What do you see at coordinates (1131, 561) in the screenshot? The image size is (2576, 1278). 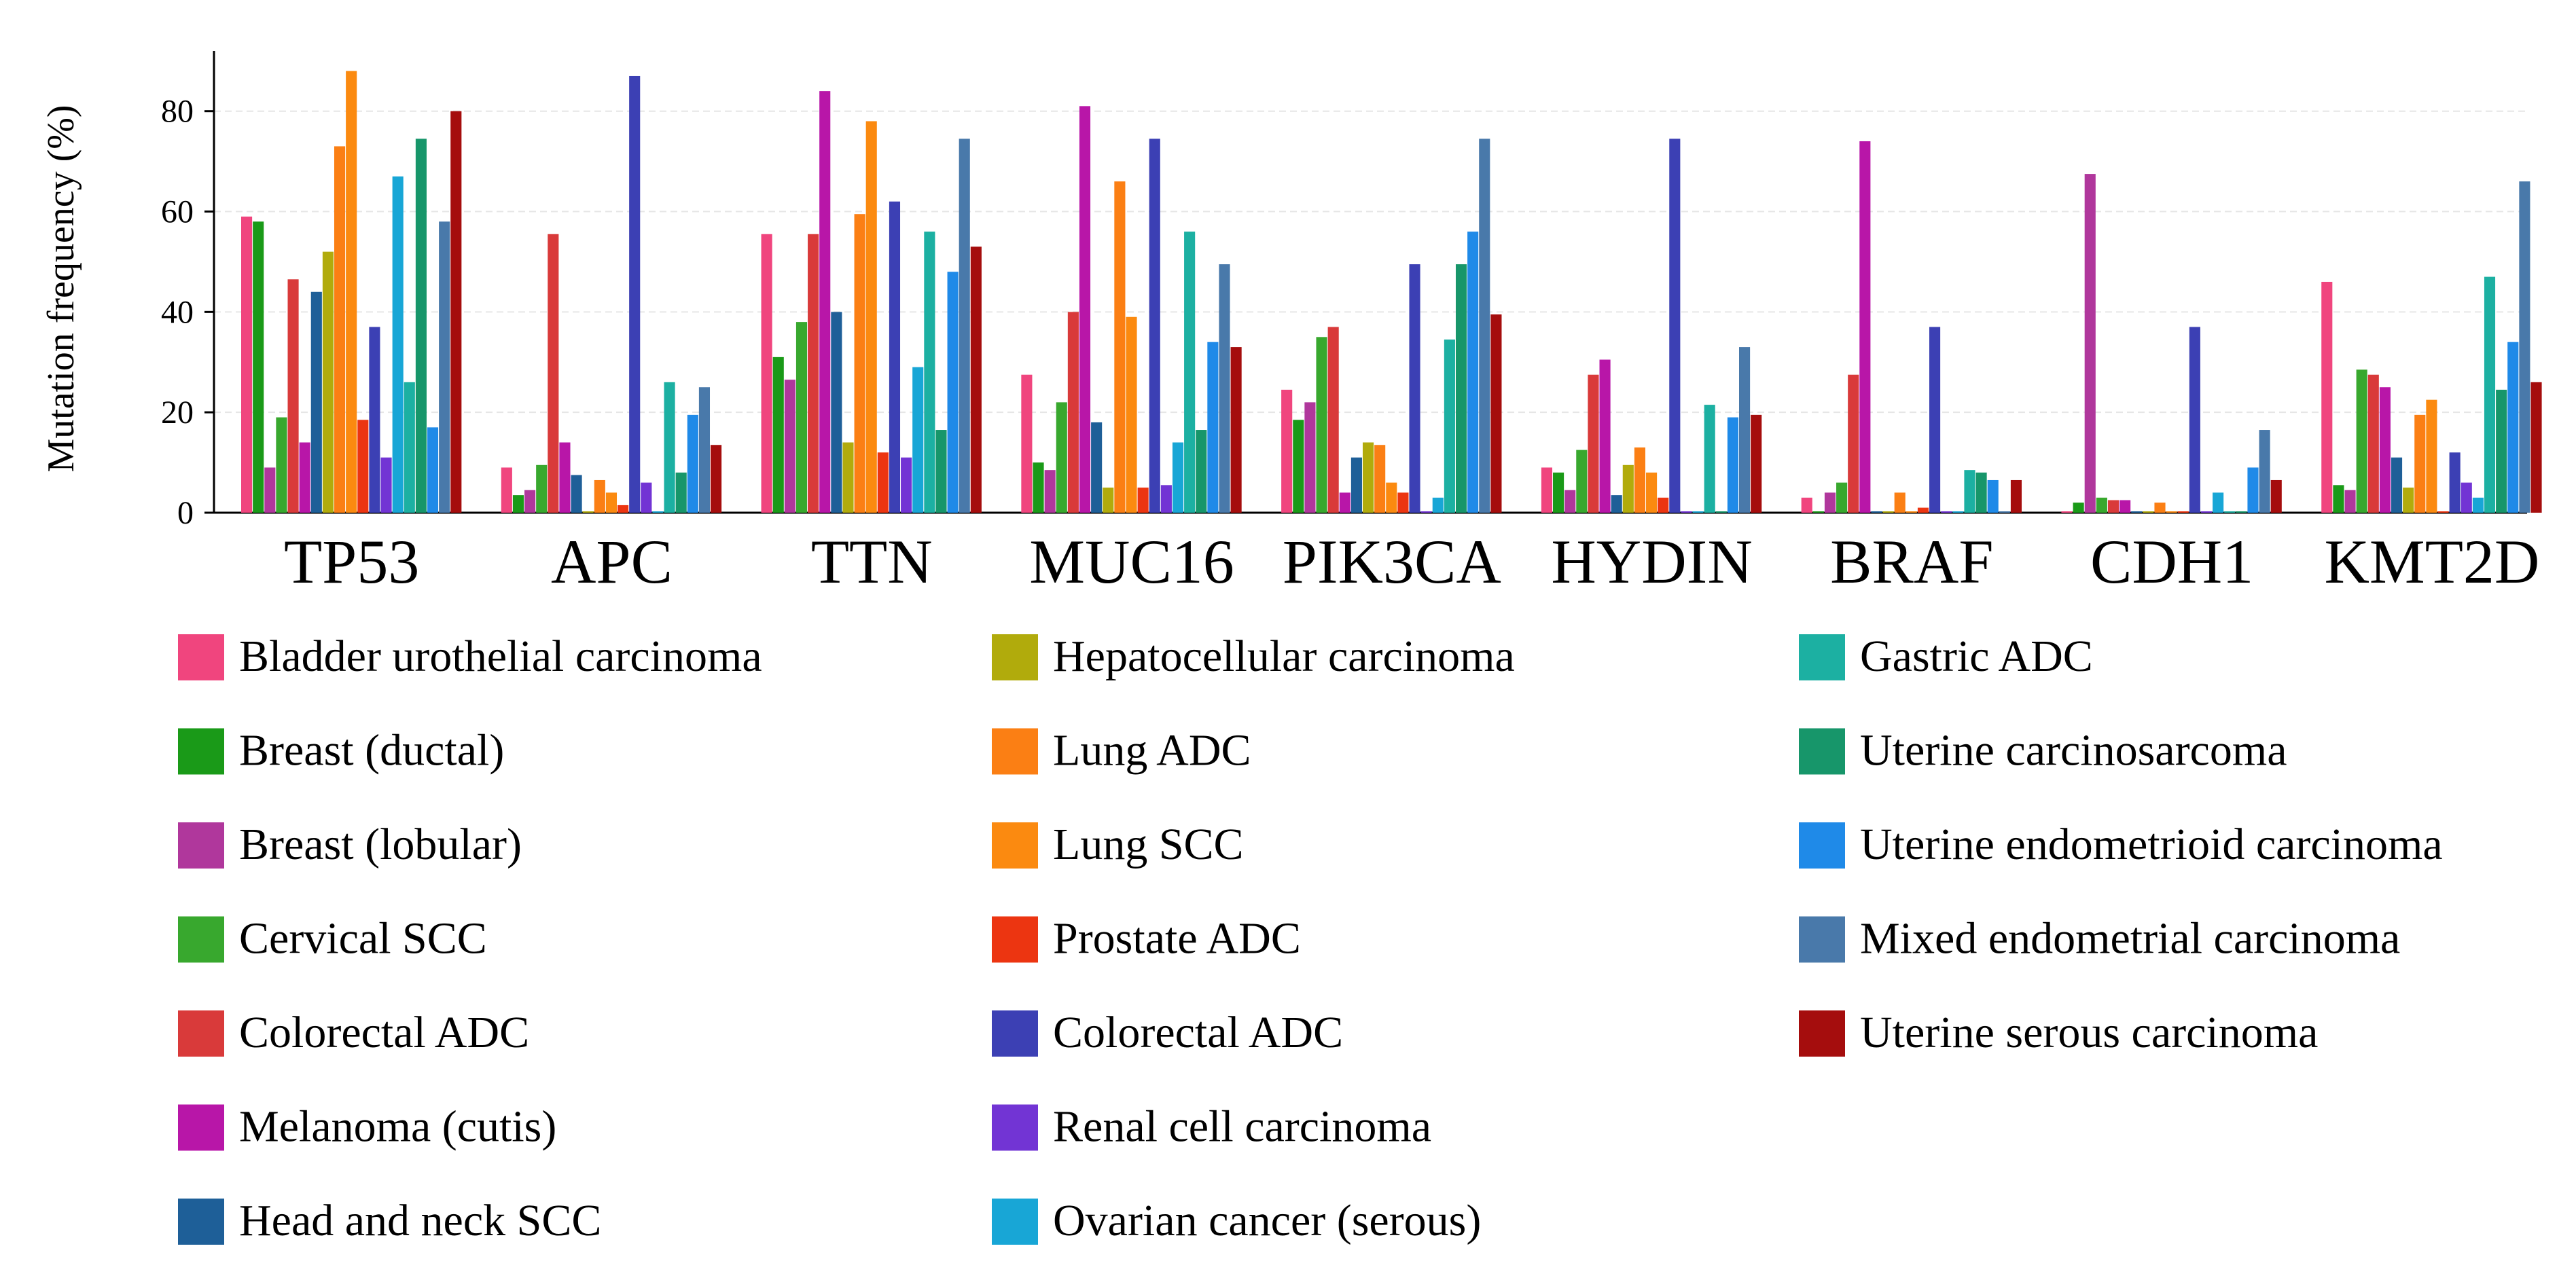 I see `x-tick-label: MUC16` at bounding box center [1131, 561].